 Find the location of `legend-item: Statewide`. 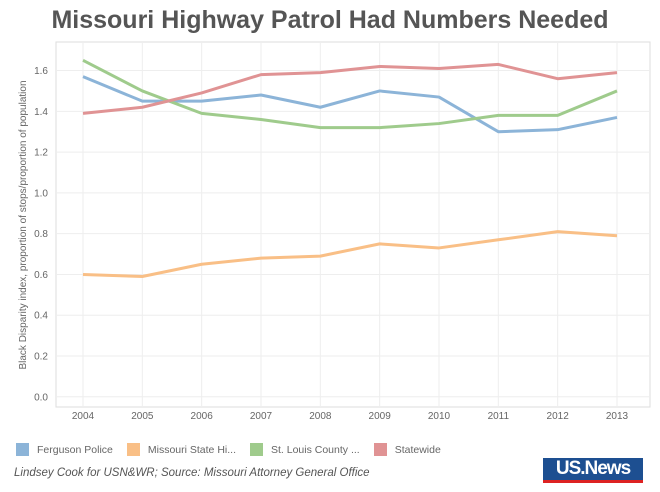

legend-item: Statewide is located at coordinates (407, 449).